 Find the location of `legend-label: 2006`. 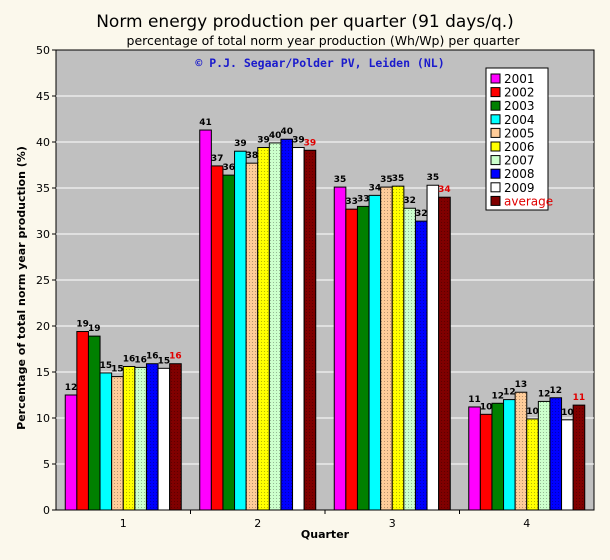

legend-label: 2006 is located at coordinates (519, 147).